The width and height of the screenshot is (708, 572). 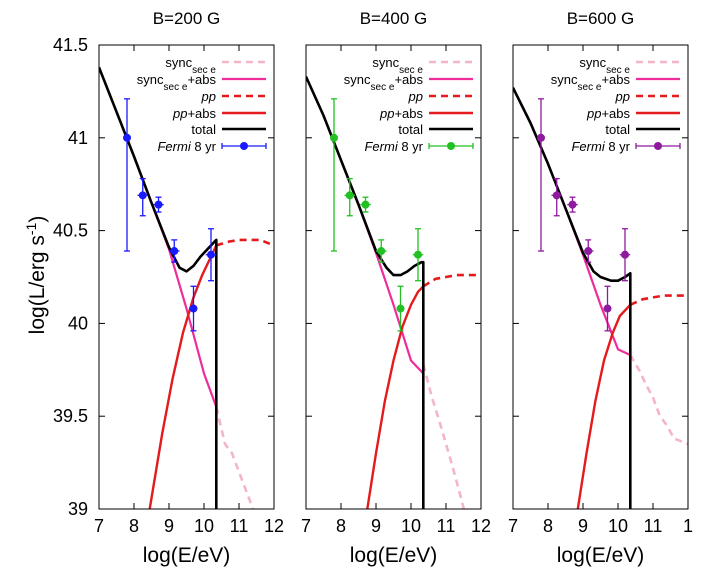 What do you see at coordinates (341, 526) in the screenshot?
I see `x-tick-label: 8` at bounding box center [341, 526].